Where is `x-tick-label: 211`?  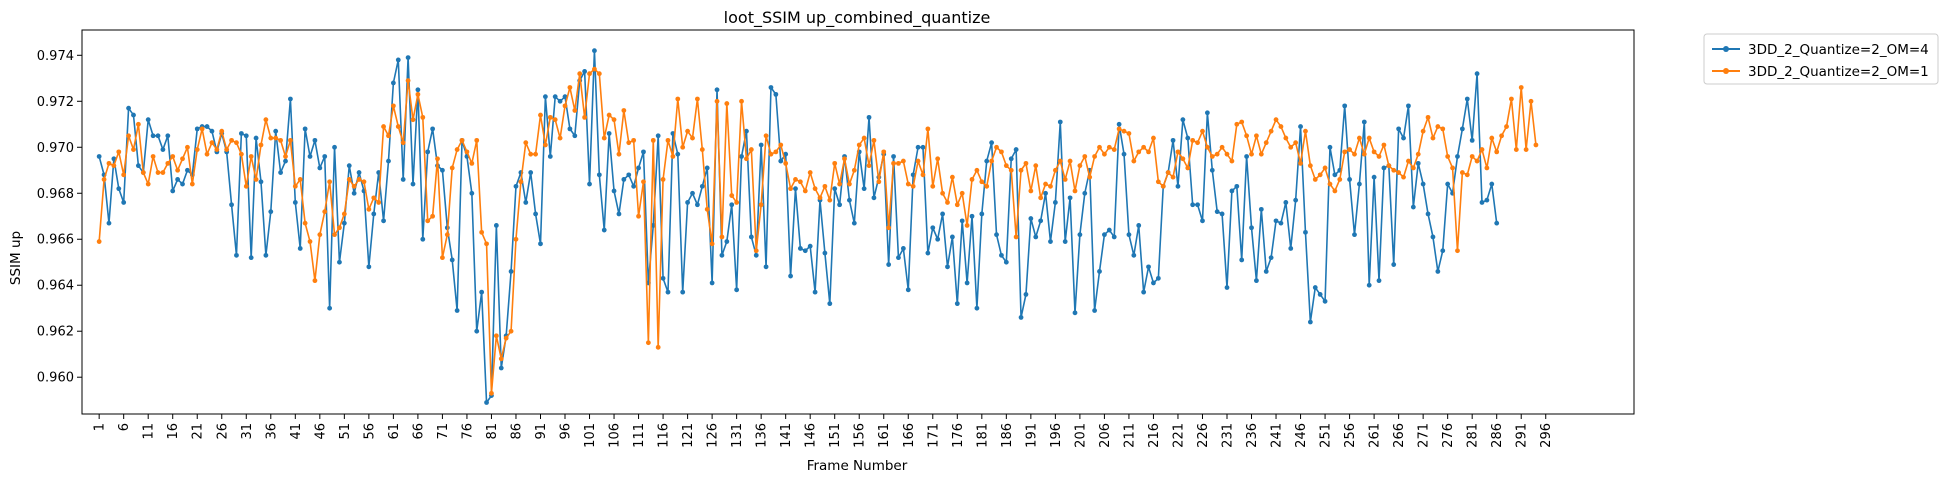
x-tick-label: 211 is located at coordinates (1129, 435).